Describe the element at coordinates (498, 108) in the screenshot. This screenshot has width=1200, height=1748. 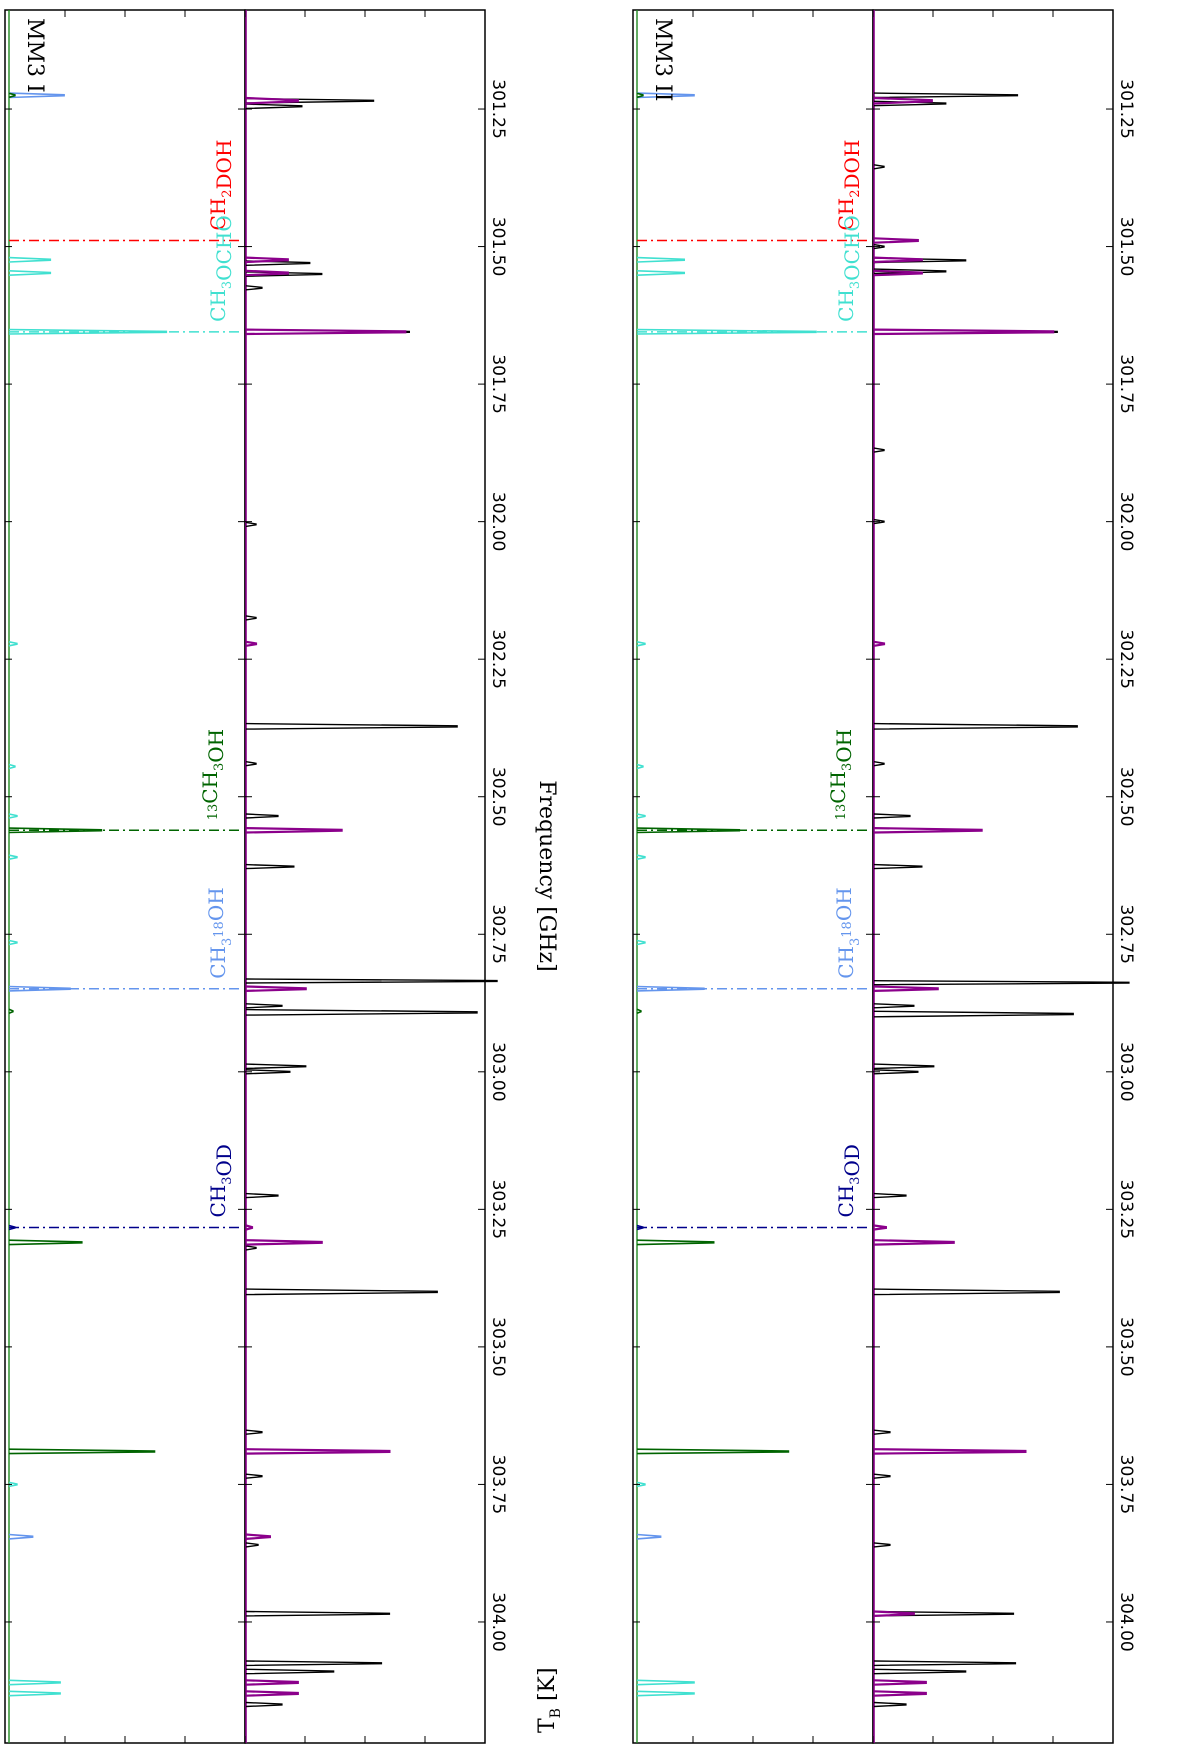
I see `x-tick-label: 301.25` at that location.